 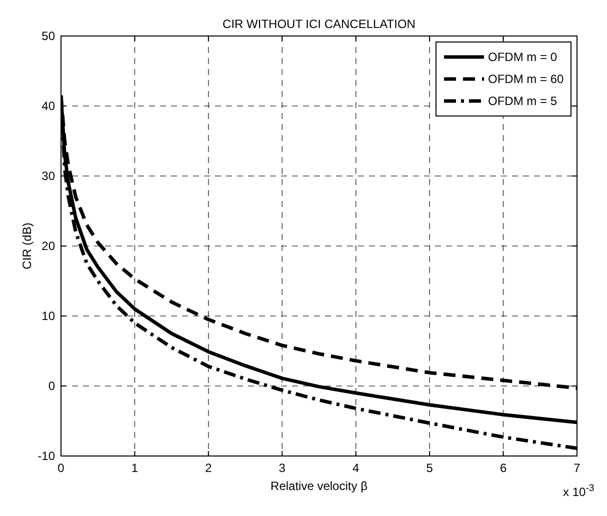 What do you see at coordinates (49, 176) in the screenshot?
I see `y-tick-label: 30` at bounding box center [49, 176].